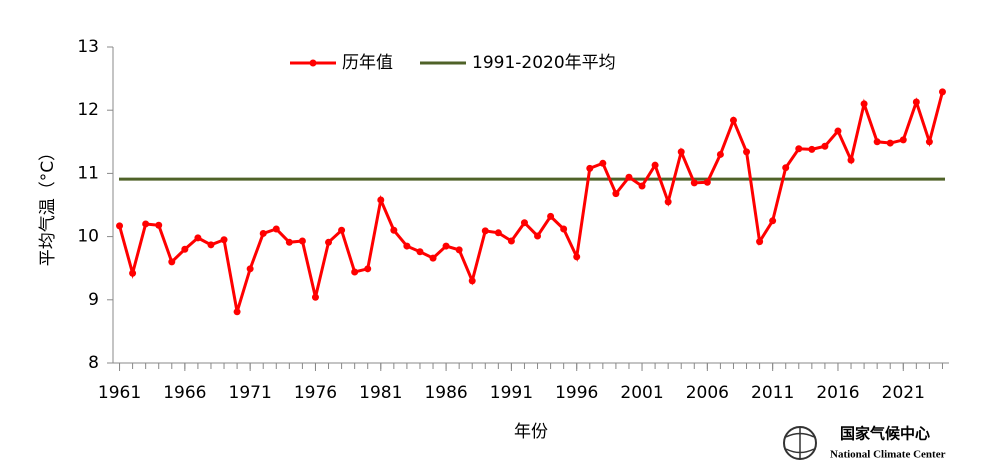 The height and width of the screenshot is (476, 1000). What do you see at coordinates (544, 63) in the screenshot?
I see `legend-label: 1991-2020年平均` at bounding box center [544, 63].